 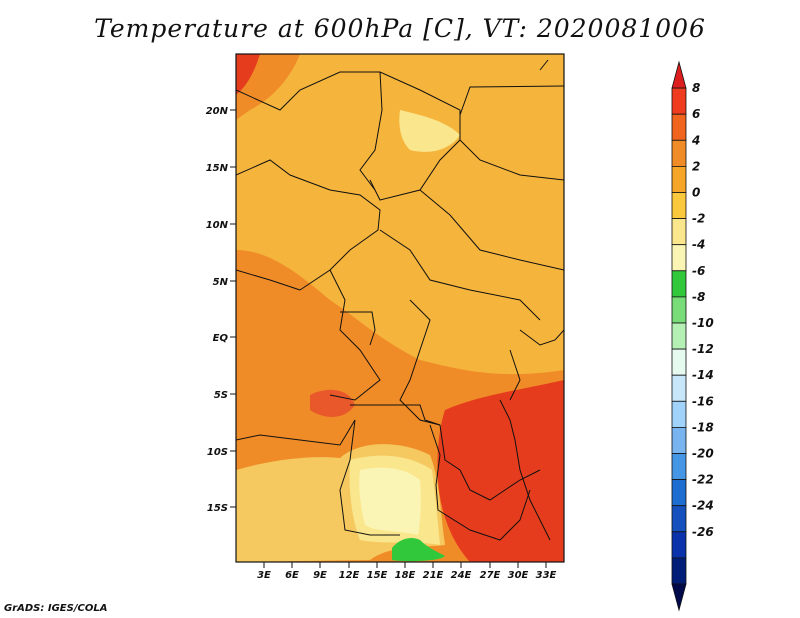 What do you see at coordinates (696, 166) in the screenshot?
I see `colorbar-label: 2` at bounding box center [696, 166].